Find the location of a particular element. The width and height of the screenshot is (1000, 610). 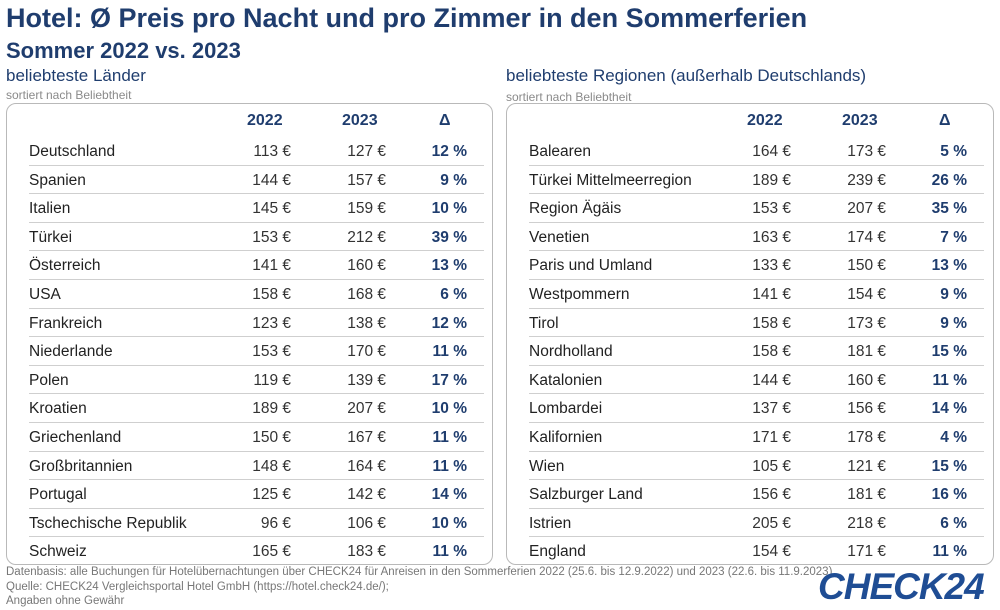

table-row: Westpommern 141 € 154 € 9 % is located at coordinates (756, 294).